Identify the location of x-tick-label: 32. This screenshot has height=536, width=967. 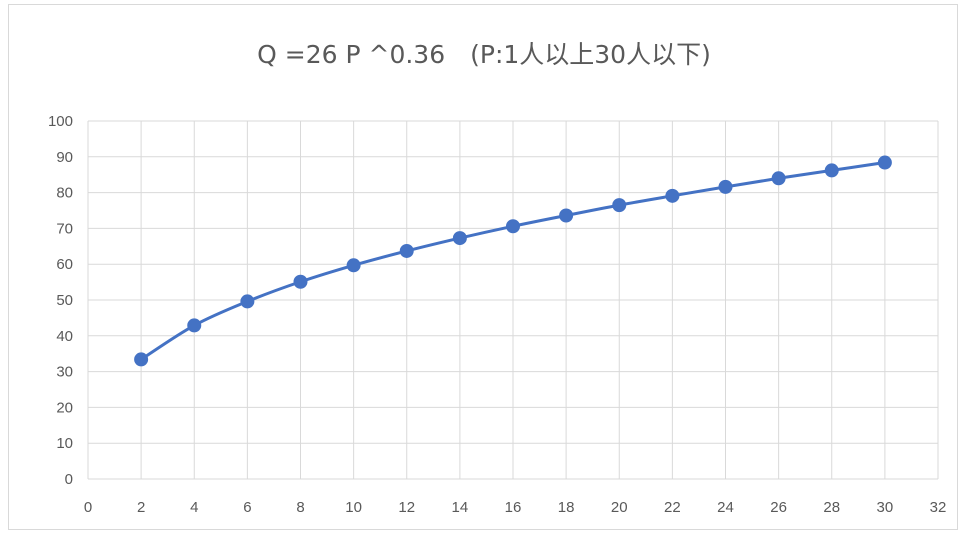
(938, 507).